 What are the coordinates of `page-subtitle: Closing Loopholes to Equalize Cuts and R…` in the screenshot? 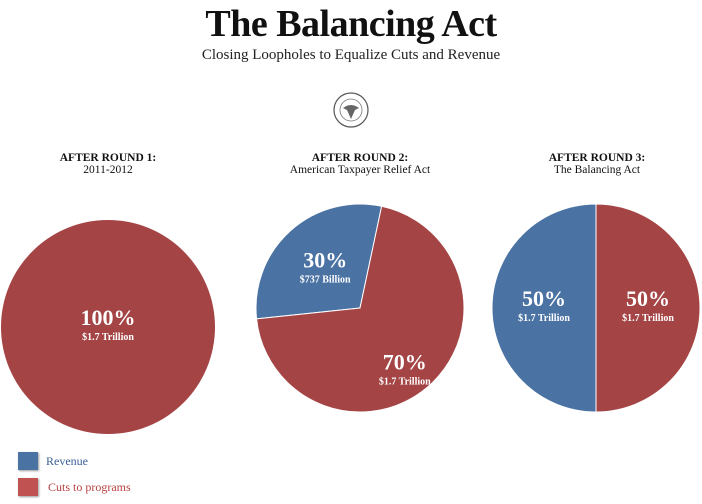 It's located at (351, 55).